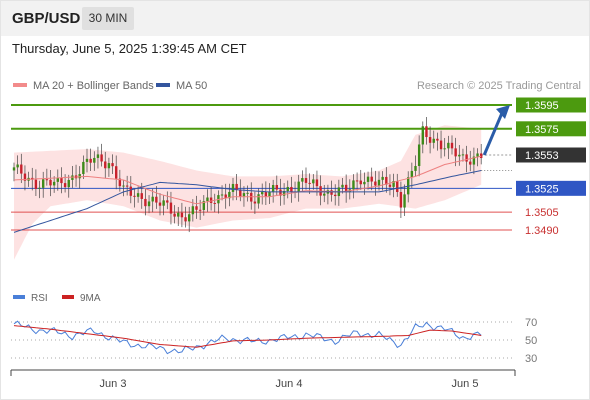 This screenshot has height=400, width=590. Describe the element at coordinates (493, 134) in the screenshot. I see `forecast-arrow-shaft` at that location.